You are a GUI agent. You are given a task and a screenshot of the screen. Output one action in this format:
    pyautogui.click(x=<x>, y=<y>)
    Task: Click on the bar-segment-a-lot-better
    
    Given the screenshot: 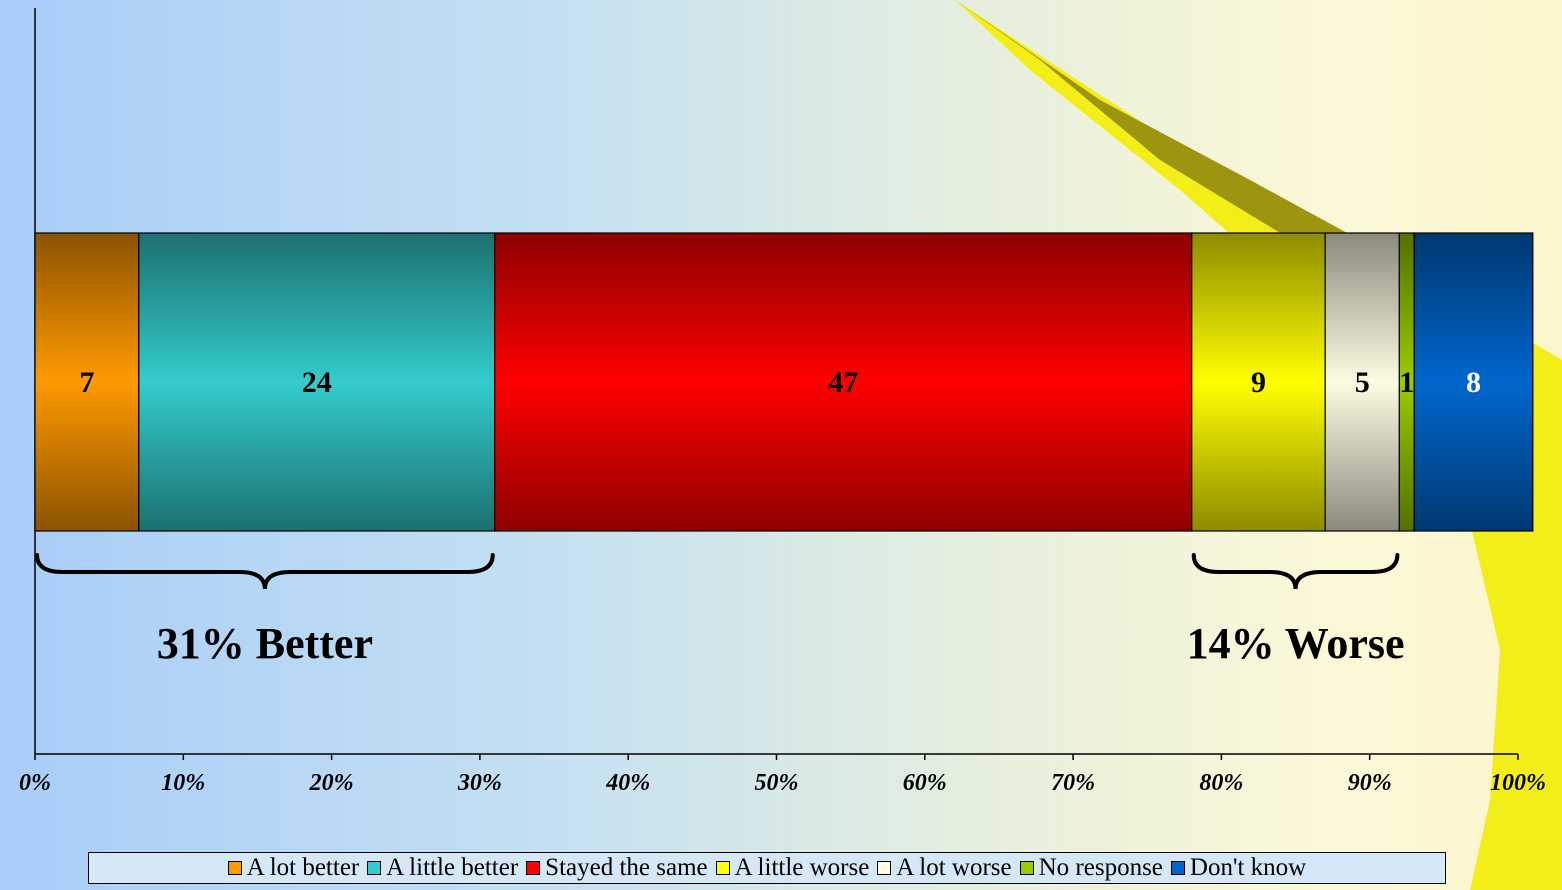 What is the action you would take?
    pyautogui.click(x=87, y=382)
    